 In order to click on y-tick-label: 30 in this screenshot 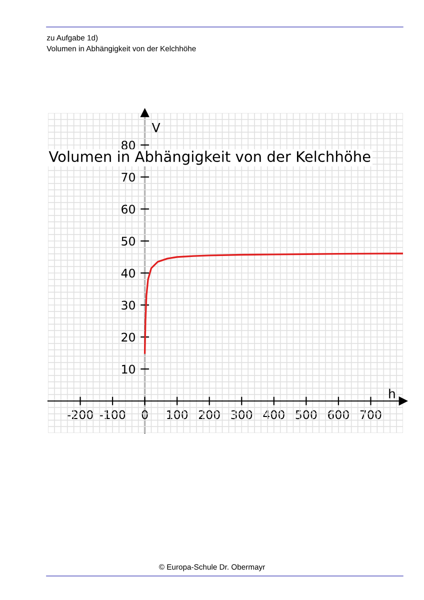, I will do `click(129, 305)`.